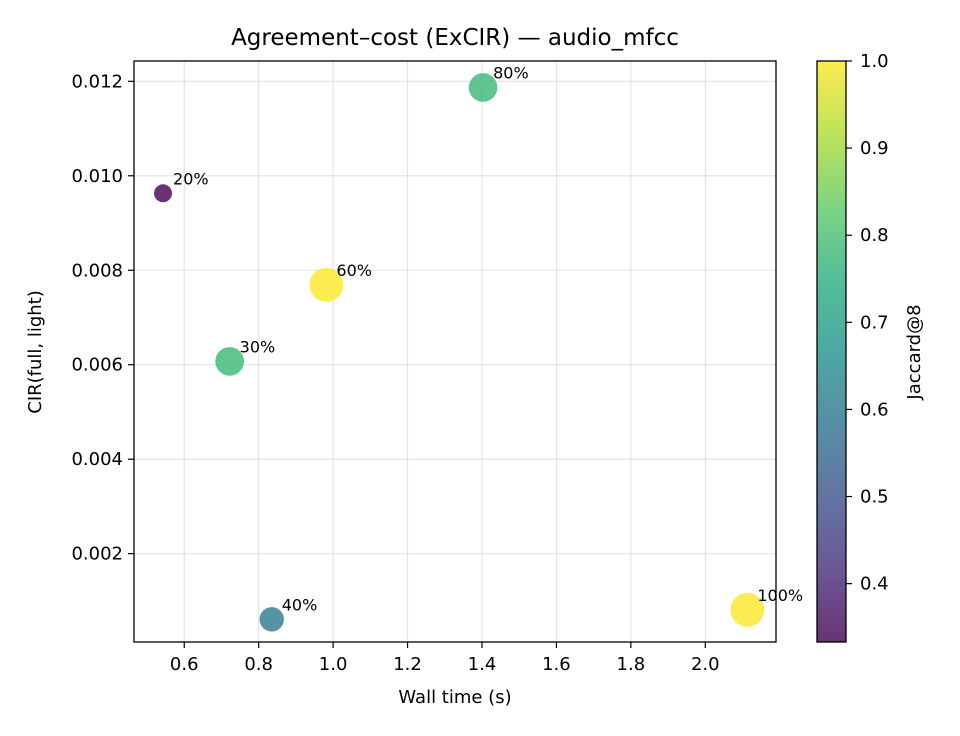 The image size is (960, 736). Describe the element at coordinates (914, 352) in the screenshot. I see `colorbar-label: Jaccard@8` at that location.